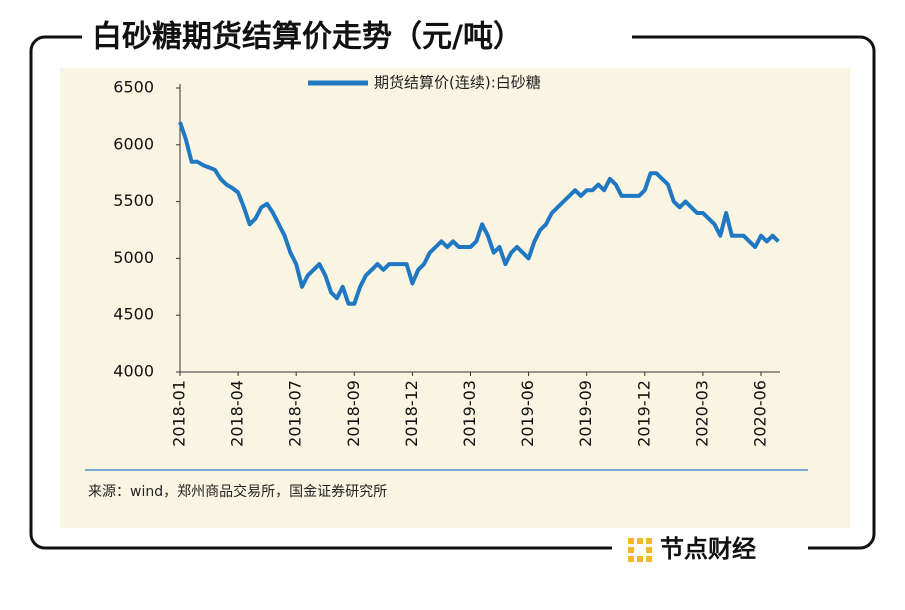  Describe the element at coordinates (527, 413) in the screenshot. I see `x-tick-label: 2019-06` at that location.